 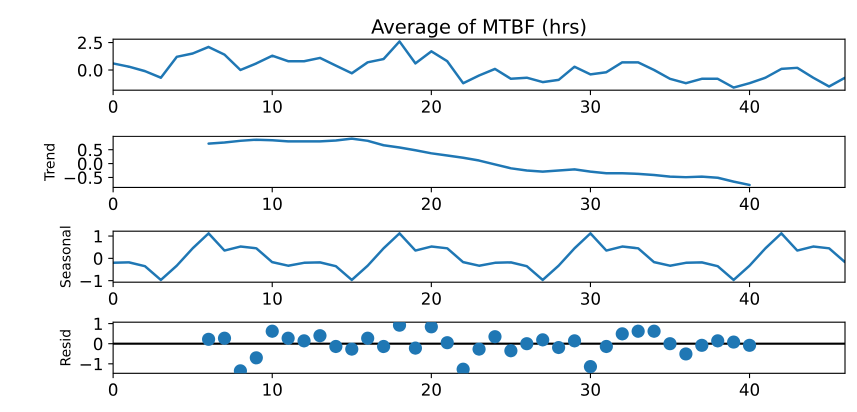 What do you see at coordinates (479, 161) in the screenshot?
I see `line-series` at bounding box center [479, 161].